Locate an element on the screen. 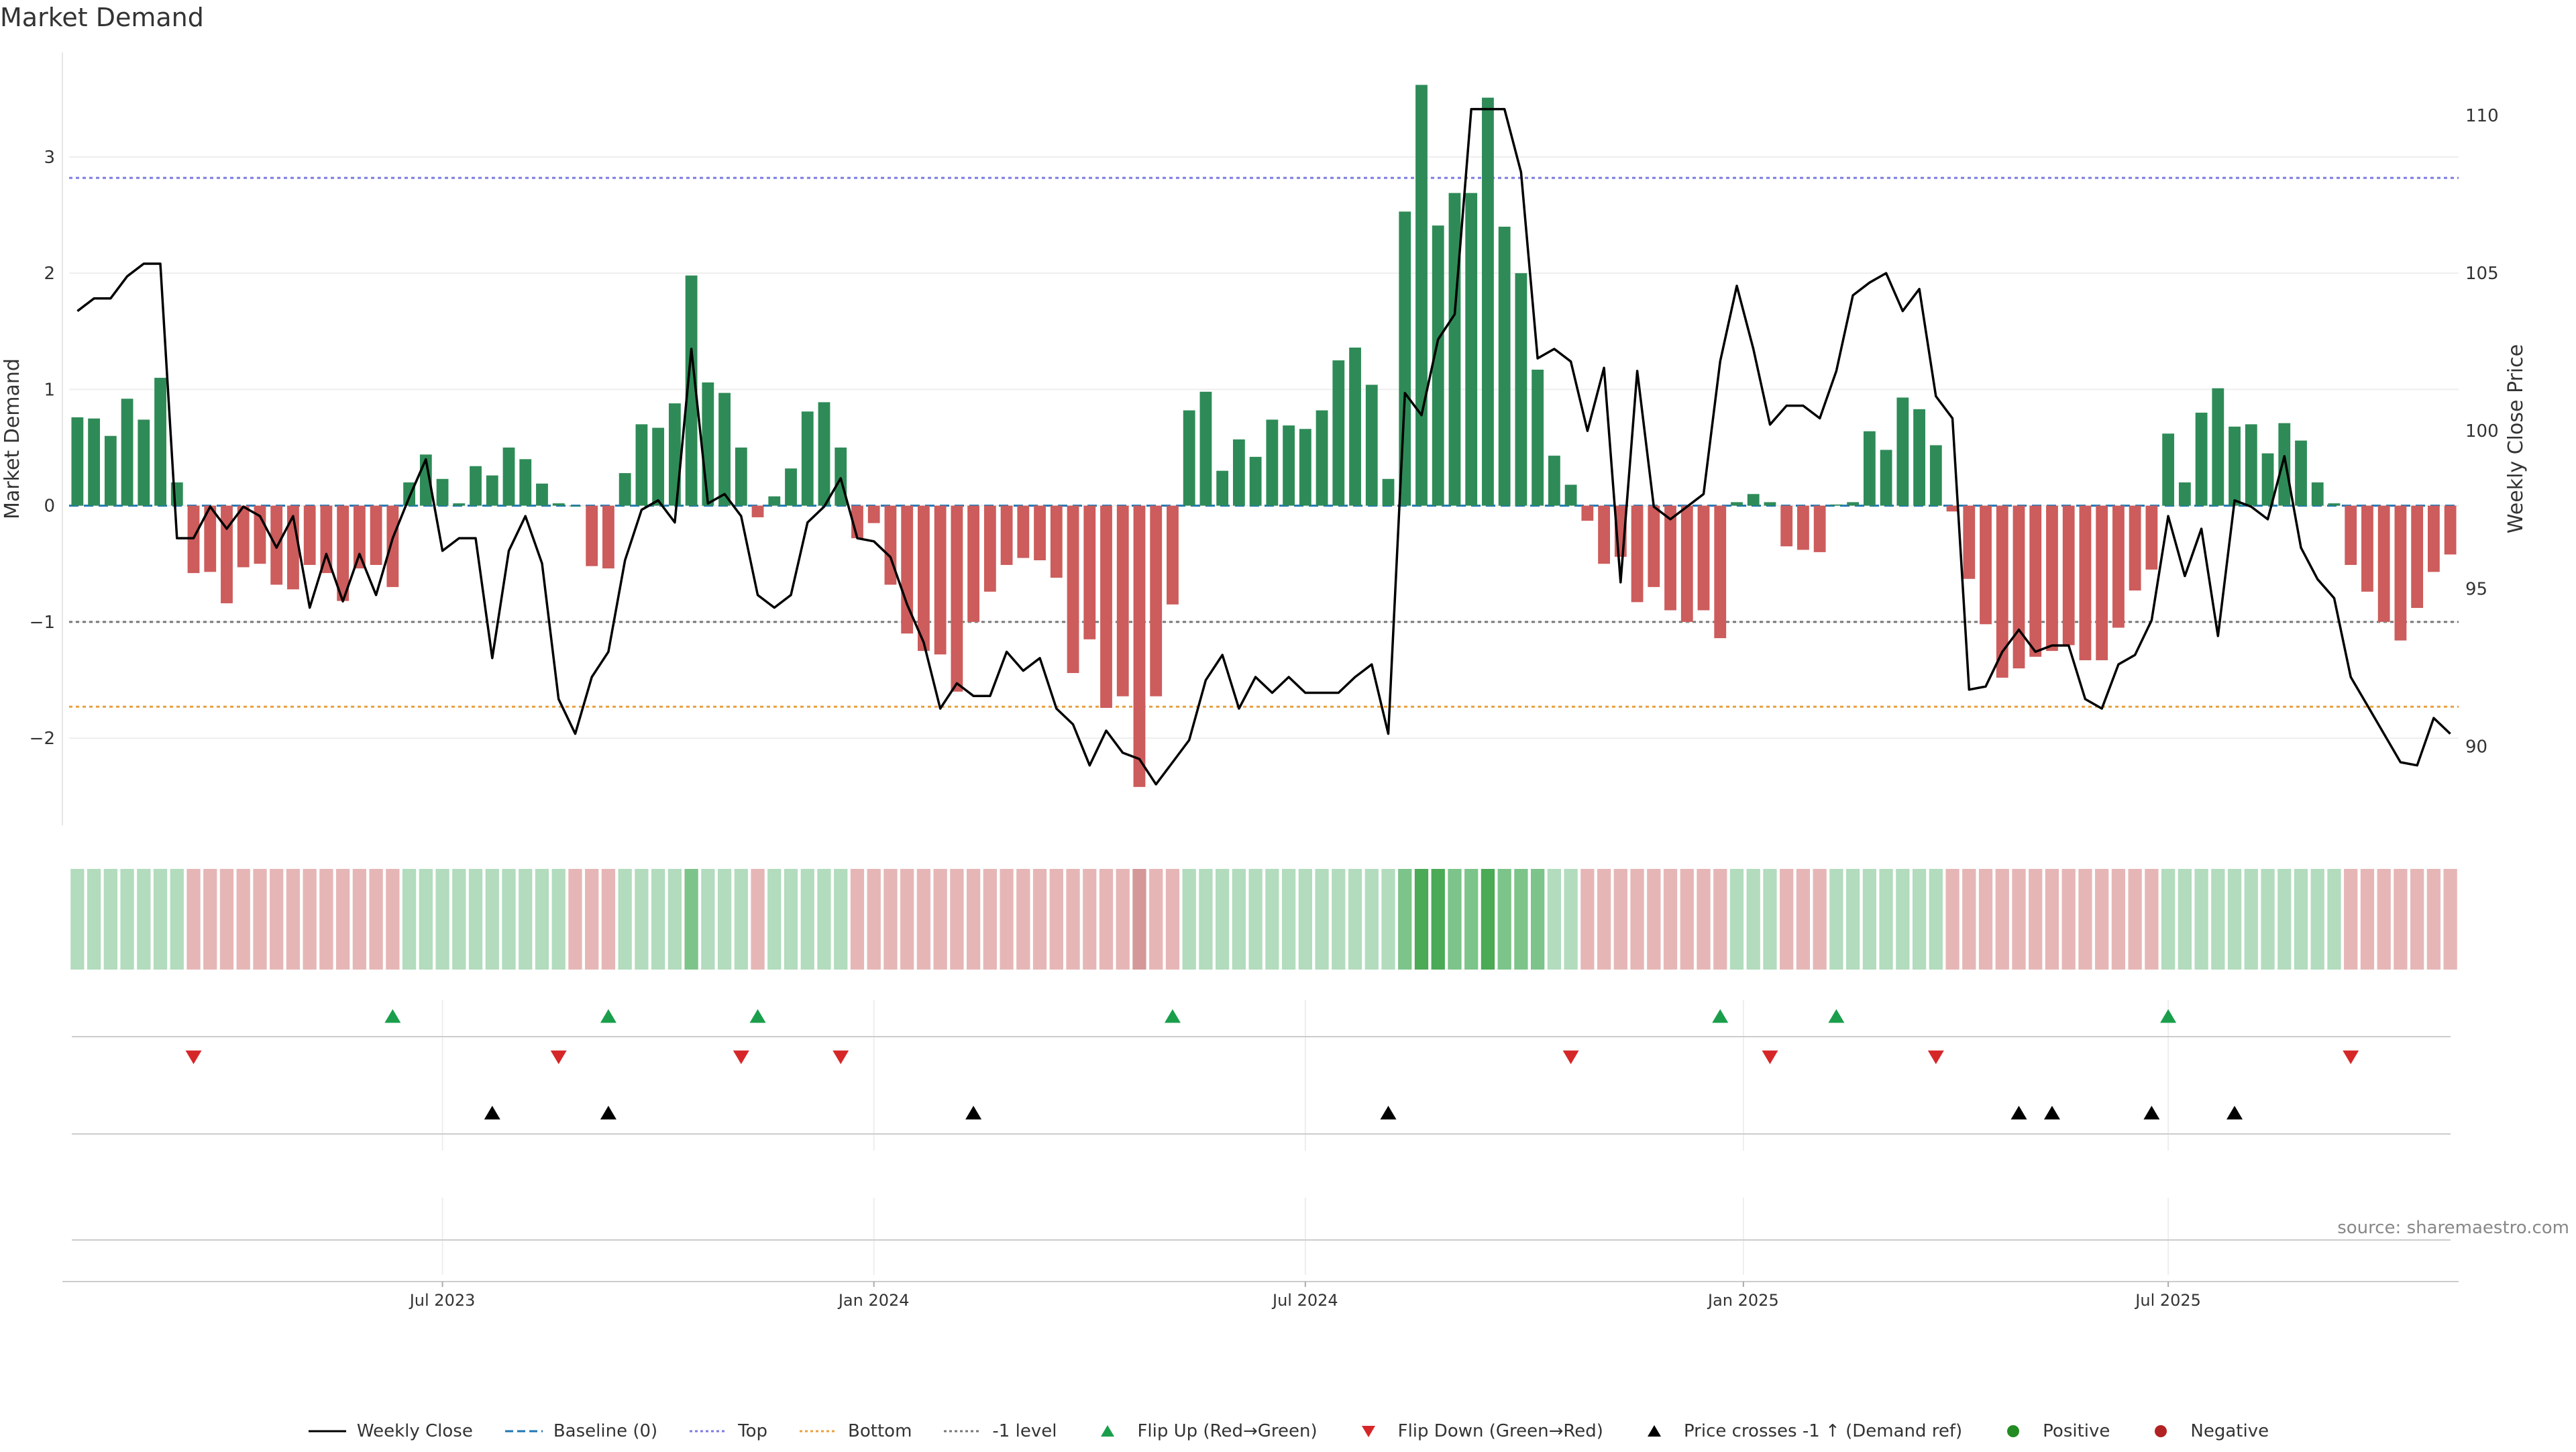 This screenshot has height=1452, width=2576. legend-item: Negative is located at coordinates (2205, 1431).